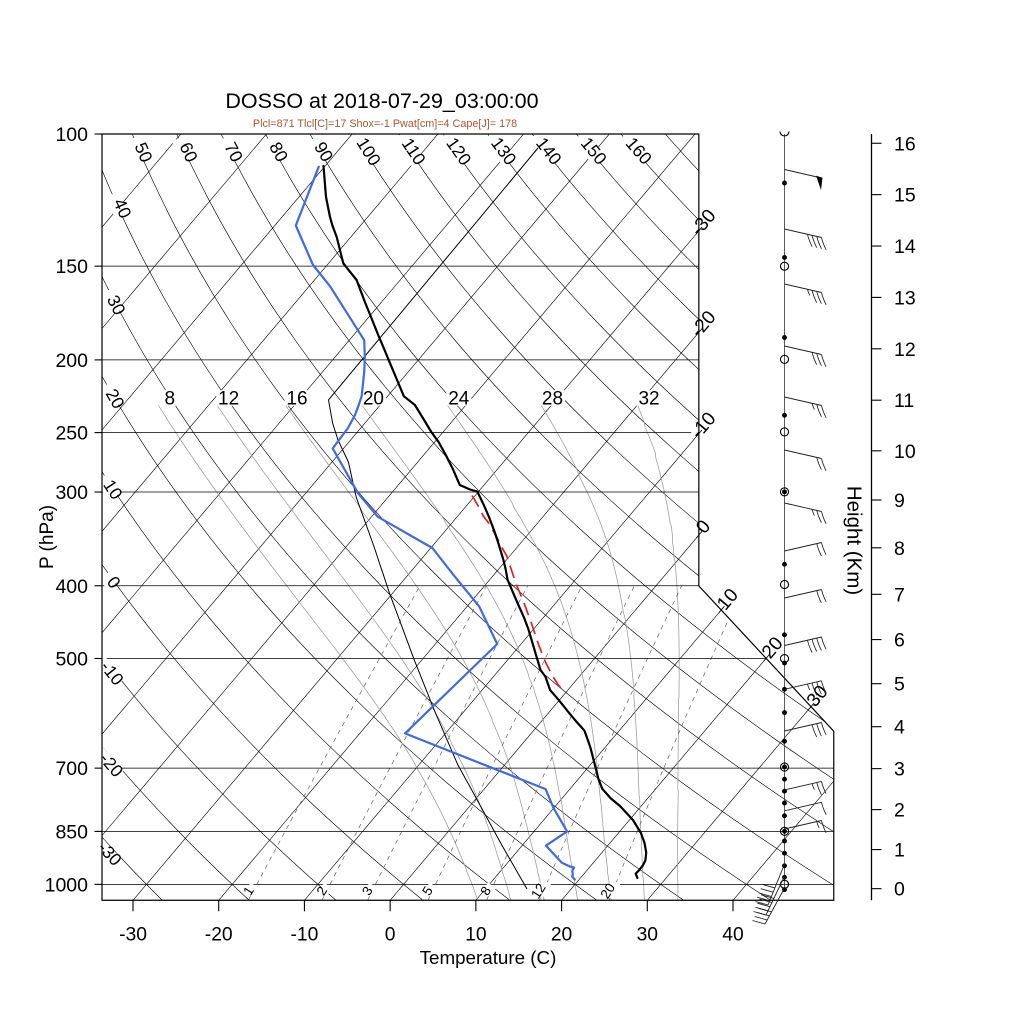 Image resolution: width=1024 pixels, height=1024 pixels. Describe the element at coordinates (304, 934) in the screenshot. I see `svg-text: -10` at that location.